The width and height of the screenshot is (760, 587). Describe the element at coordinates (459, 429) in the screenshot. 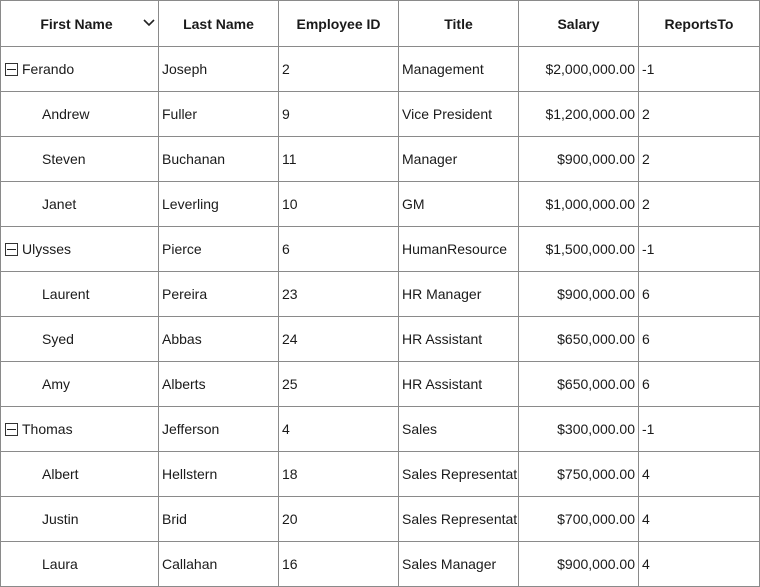

I see `cell-title: Sales` at that location.